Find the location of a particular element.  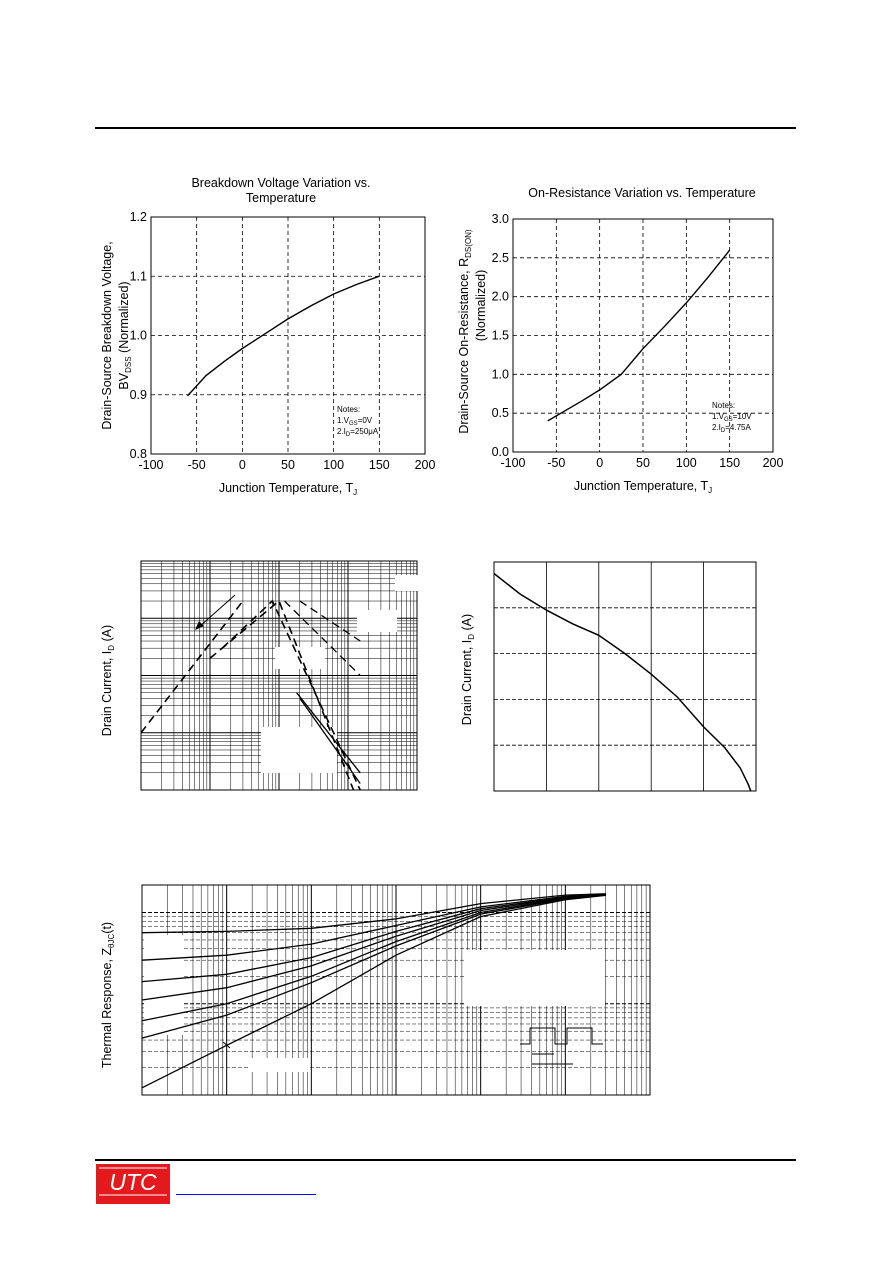

note-1-rest: =0V is located at coordinates (365, 420).